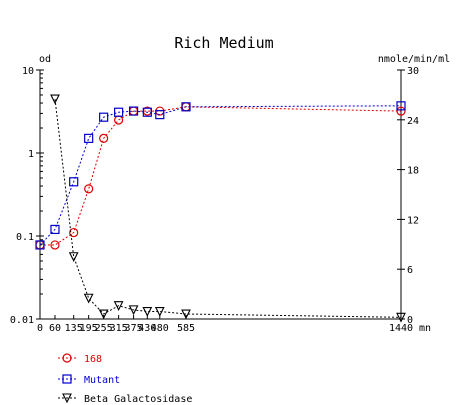 The width and height of the screenshot is (472, 405). What do you see at coordinates (119, 328) in the screenshot?
I see `x-tick-label: 315` at bounding box center [119, 328].